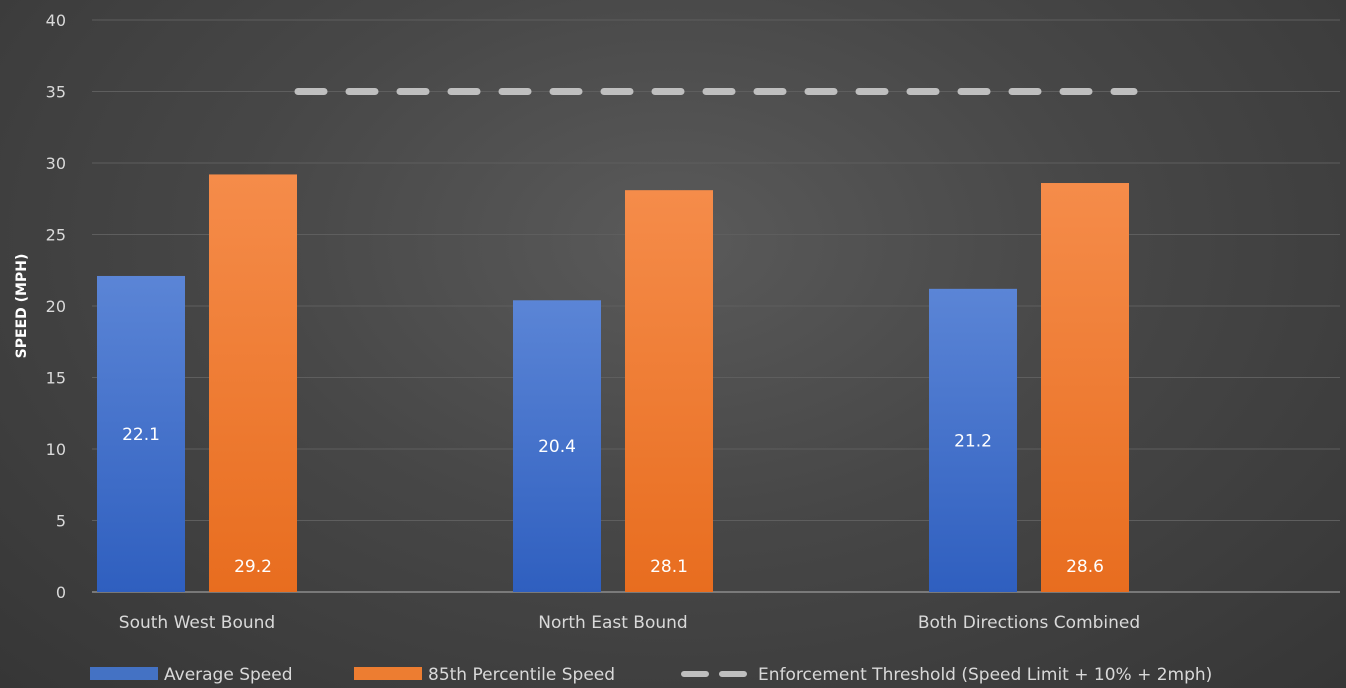 This screenshot has width=1346, height=688. Describe the element at coordinates (56, 235) in the screenshot. I see `y-tick-label: 25` at that location.